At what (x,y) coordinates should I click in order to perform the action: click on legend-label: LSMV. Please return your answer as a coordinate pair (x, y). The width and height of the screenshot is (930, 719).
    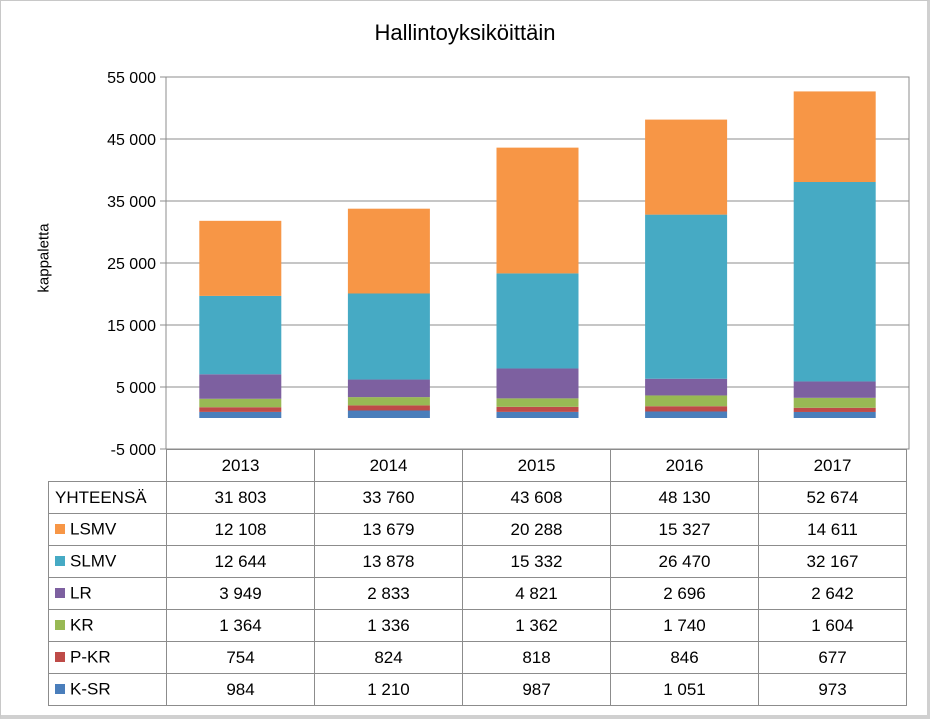
    Looking at the image, I should click on (93, 529).